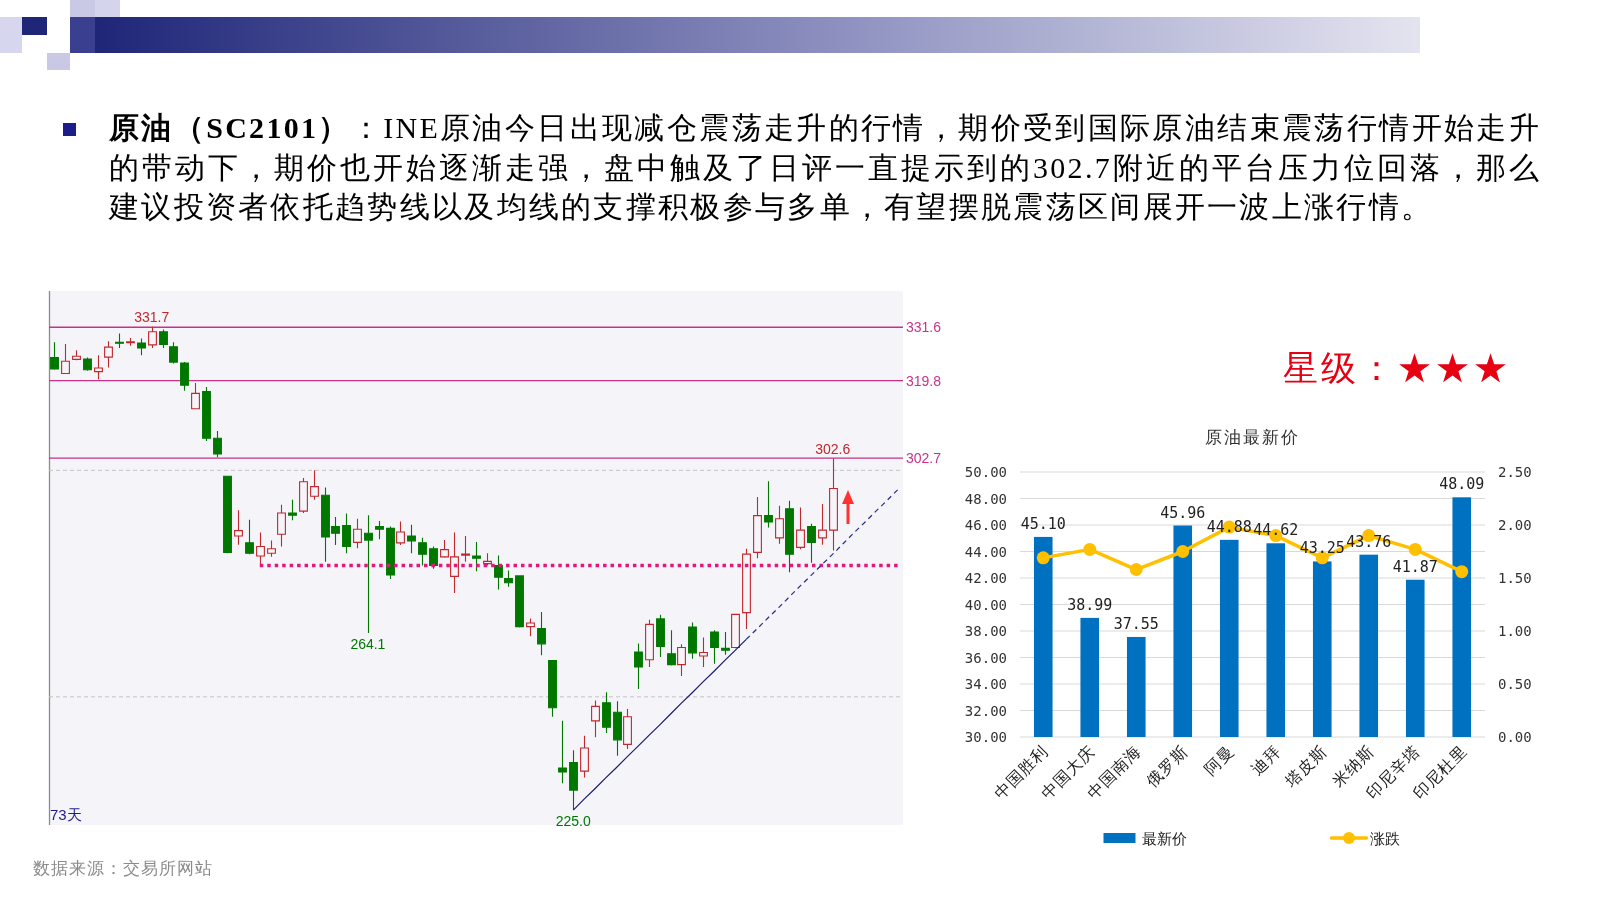 The width and height of the screenshot is (1600, 900). I want to click on annotation: 331.7, so click(152, 316).